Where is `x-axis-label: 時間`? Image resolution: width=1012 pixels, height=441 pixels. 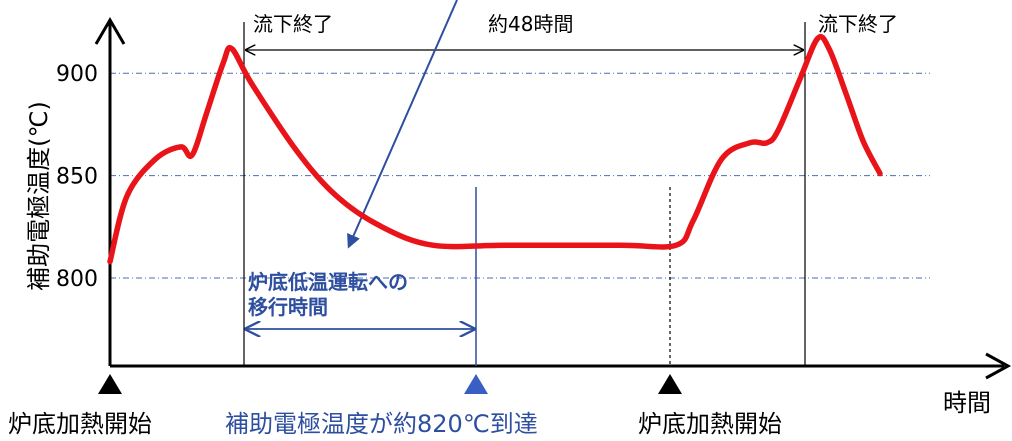
x-axis-label: 時間 is located at coordinates (967, 403).